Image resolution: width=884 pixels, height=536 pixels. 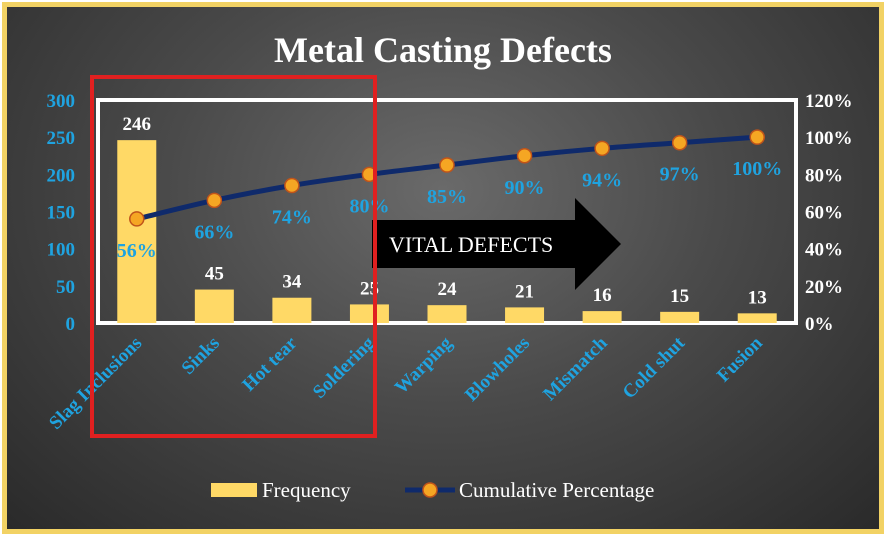 I want to click on x-tick-label: Cold shut, so click(x=654, y=367).